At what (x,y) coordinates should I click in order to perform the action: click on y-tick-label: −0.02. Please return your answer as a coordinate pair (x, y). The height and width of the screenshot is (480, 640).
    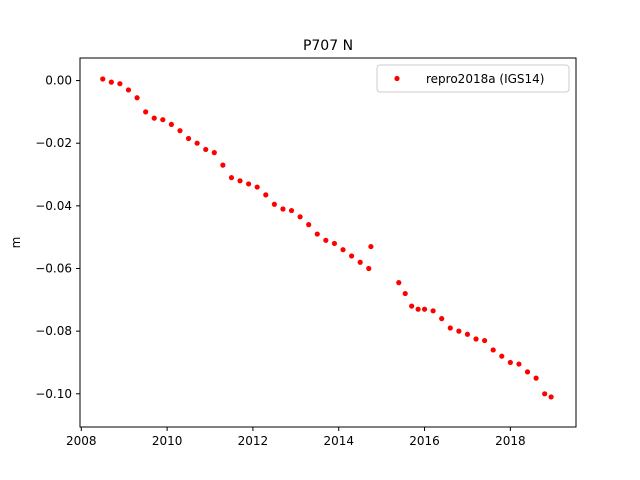
    Looking at the image, I should click on (53, 143).